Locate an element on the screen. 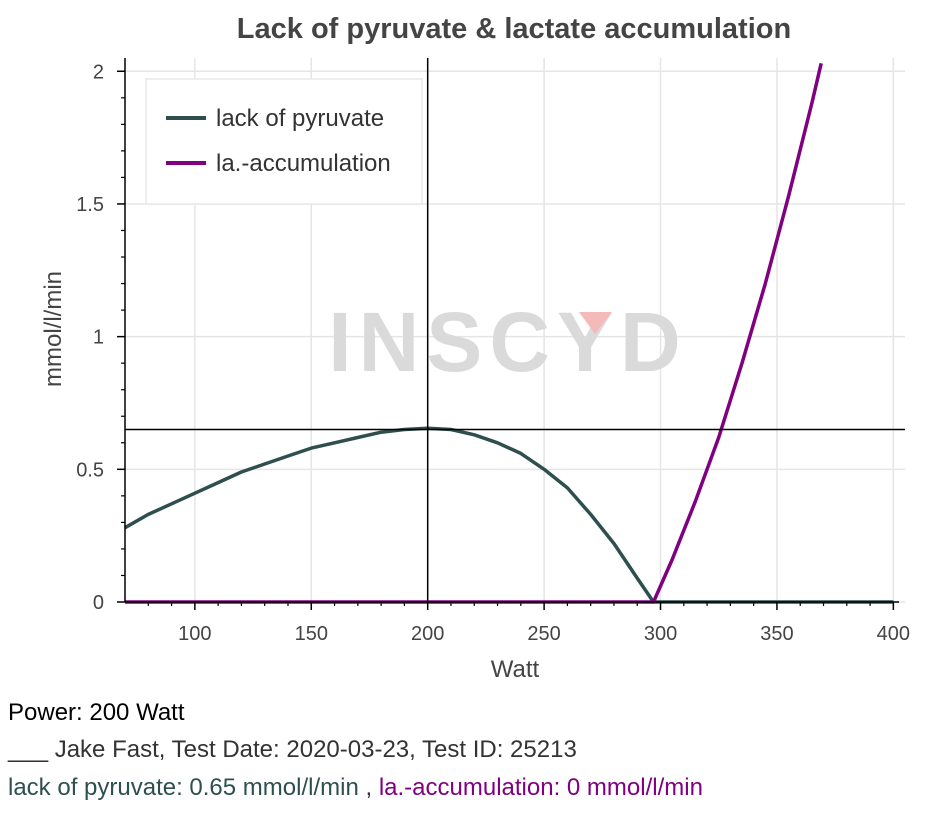 The height and width of the screenshot is (822, 932). watermark-y-accent is located at coordinates (595, 323).